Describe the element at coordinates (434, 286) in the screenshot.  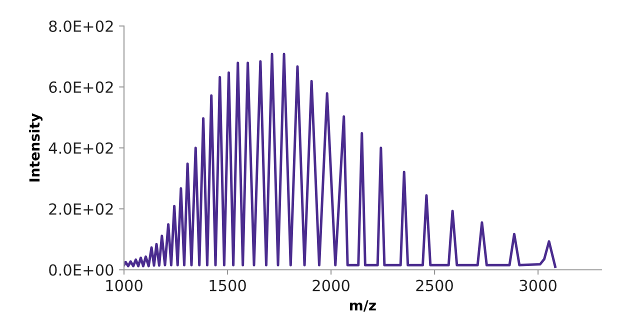
I see `x-tick-label: 2500` at that location.